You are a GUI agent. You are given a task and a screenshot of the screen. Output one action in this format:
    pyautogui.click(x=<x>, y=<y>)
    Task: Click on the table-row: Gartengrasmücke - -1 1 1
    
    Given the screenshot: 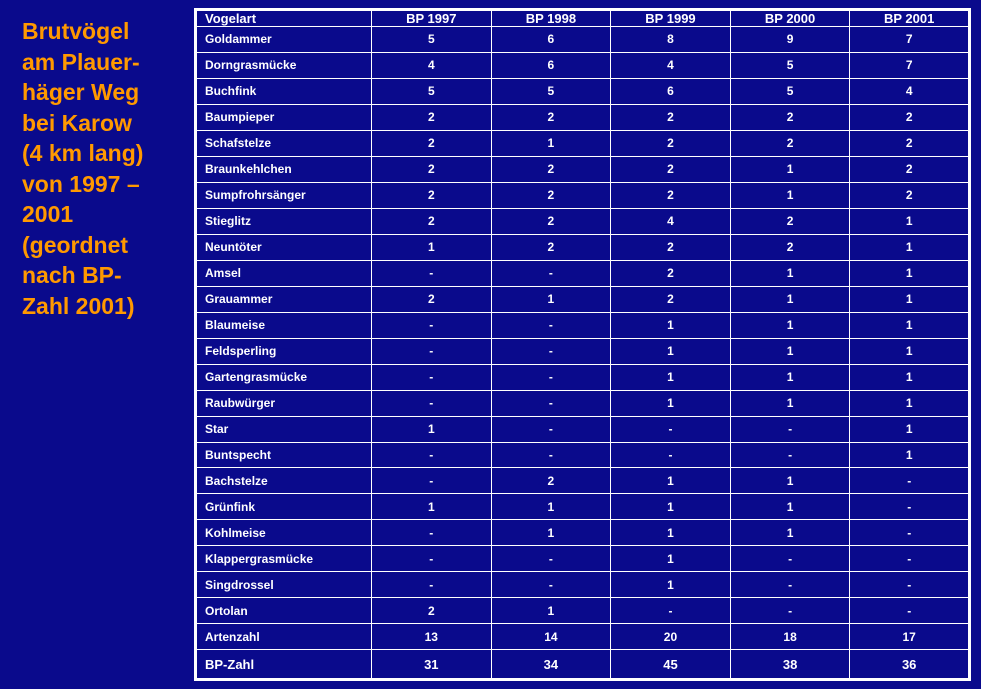 What is the action you would take?
    pyautogui.click(x=582, y=377)
    